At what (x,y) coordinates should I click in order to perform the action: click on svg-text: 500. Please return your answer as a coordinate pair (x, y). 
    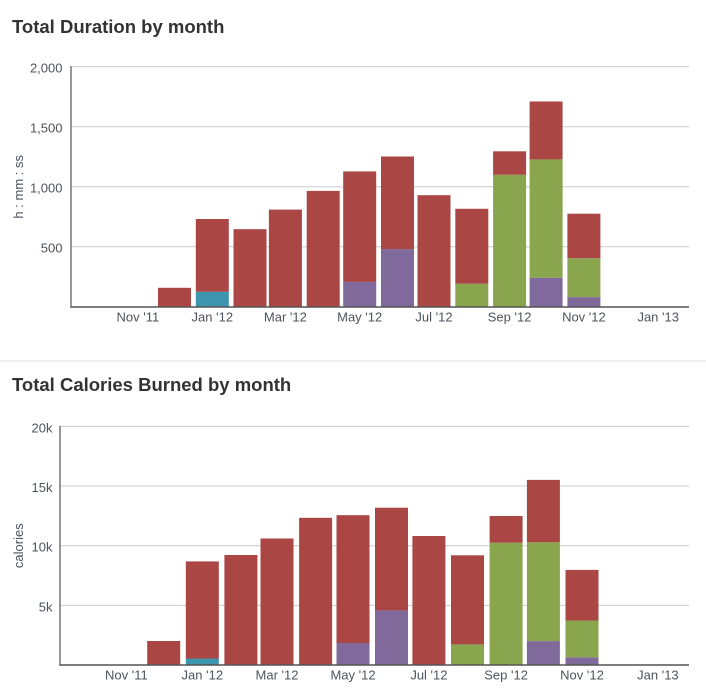
    Looking at the image, I should click on (52, 248).